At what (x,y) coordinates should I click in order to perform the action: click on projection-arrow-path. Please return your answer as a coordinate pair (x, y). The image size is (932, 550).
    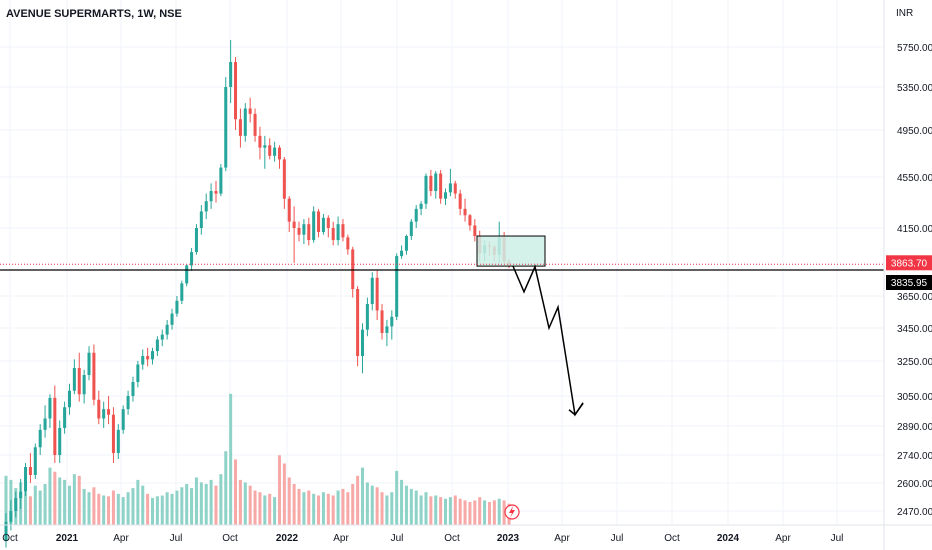
    Looking at the image, I should click on (548, 340).